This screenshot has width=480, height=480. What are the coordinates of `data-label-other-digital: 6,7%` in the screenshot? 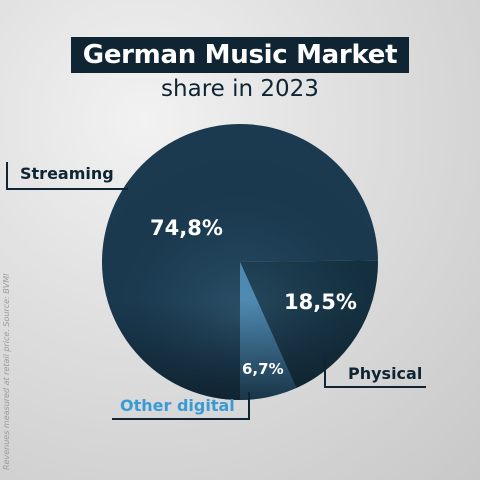 It's located at (263, 369).